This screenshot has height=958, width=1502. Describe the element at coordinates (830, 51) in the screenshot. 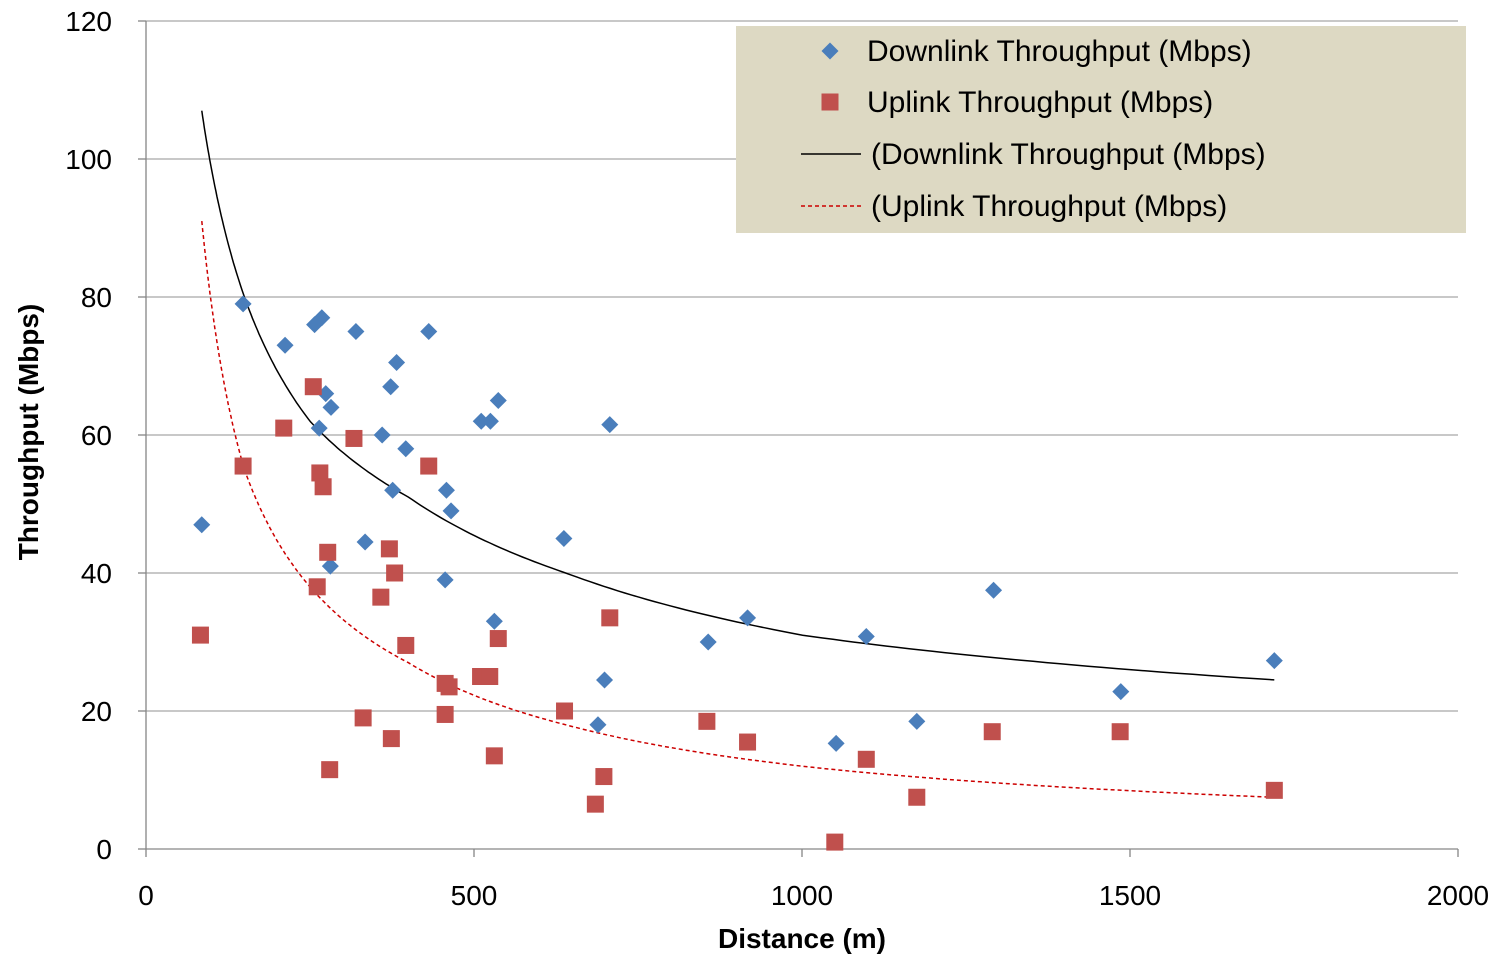

I see `legend-downlink-marker` at that location.